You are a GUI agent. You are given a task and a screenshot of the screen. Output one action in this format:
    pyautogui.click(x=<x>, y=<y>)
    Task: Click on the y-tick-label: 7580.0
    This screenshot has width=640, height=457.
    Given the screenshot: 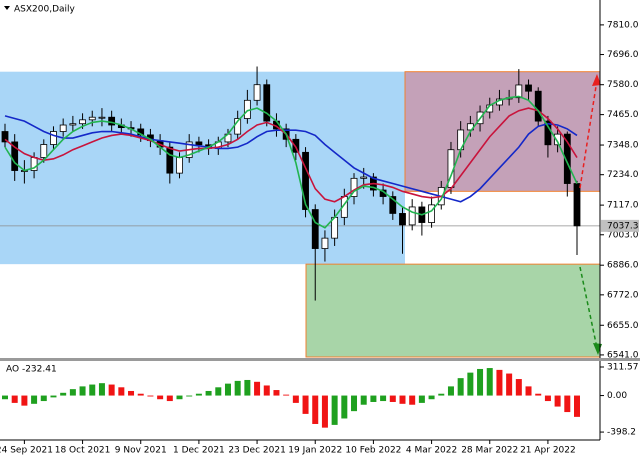 What is the action you would take?
    pyautogui.click(x=623, y=85)
    